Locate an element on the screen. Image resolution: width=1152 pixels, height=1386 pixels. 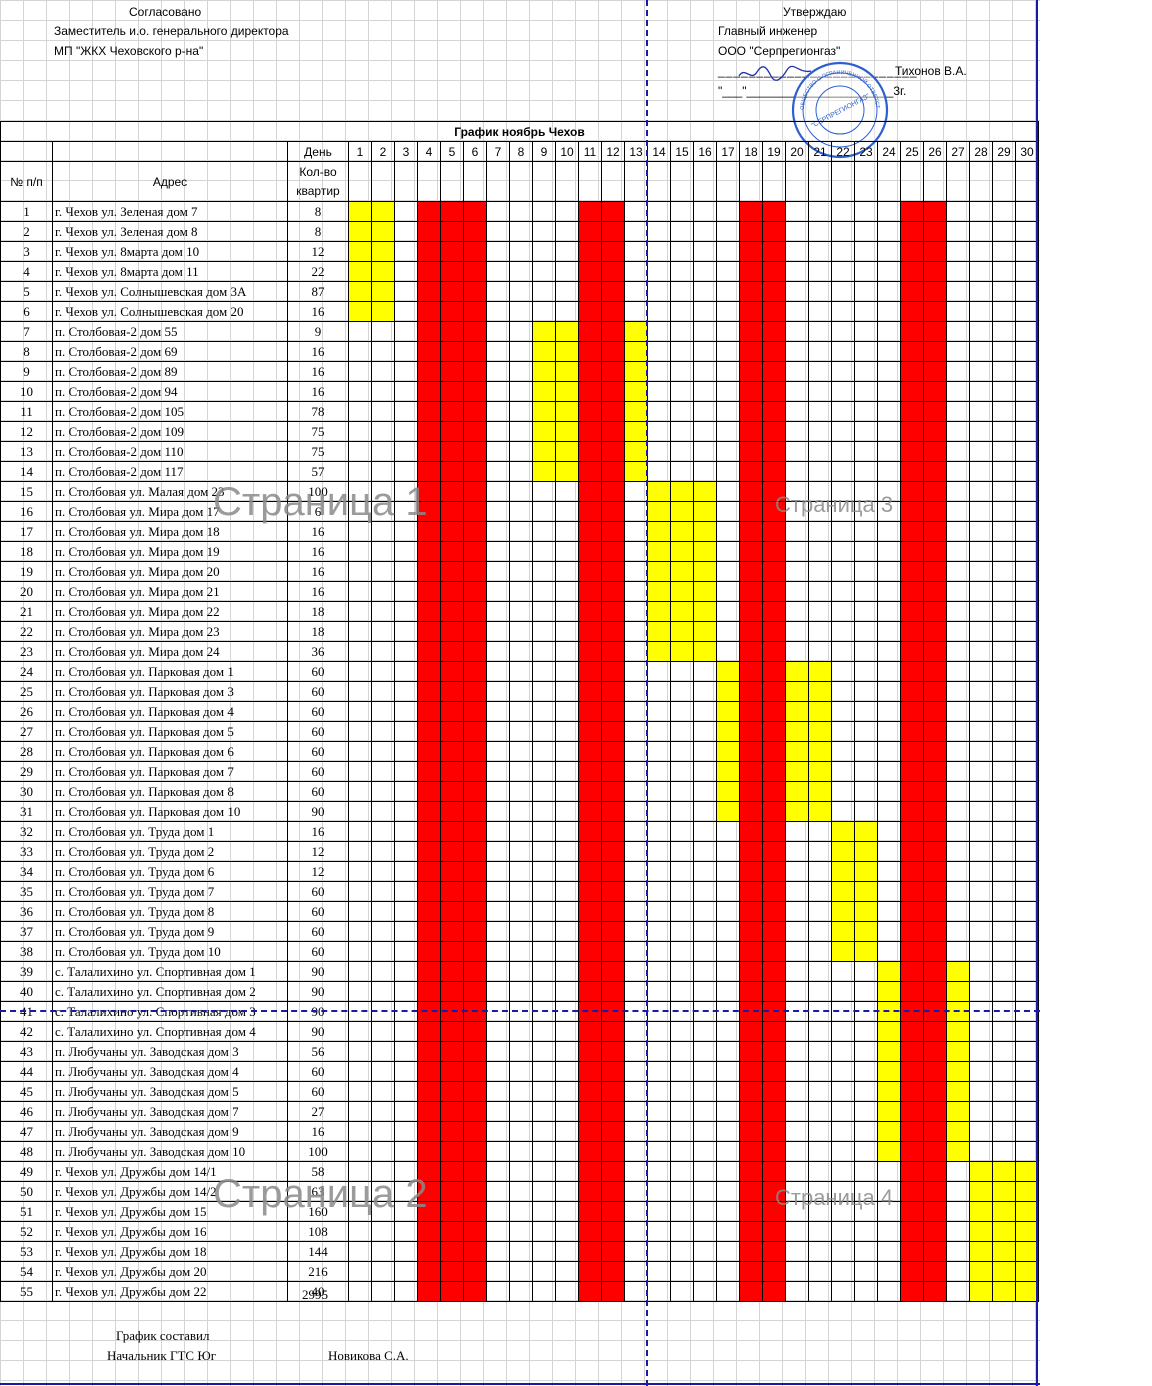
row-apartments: 36 is located at coordinates (318, 651).